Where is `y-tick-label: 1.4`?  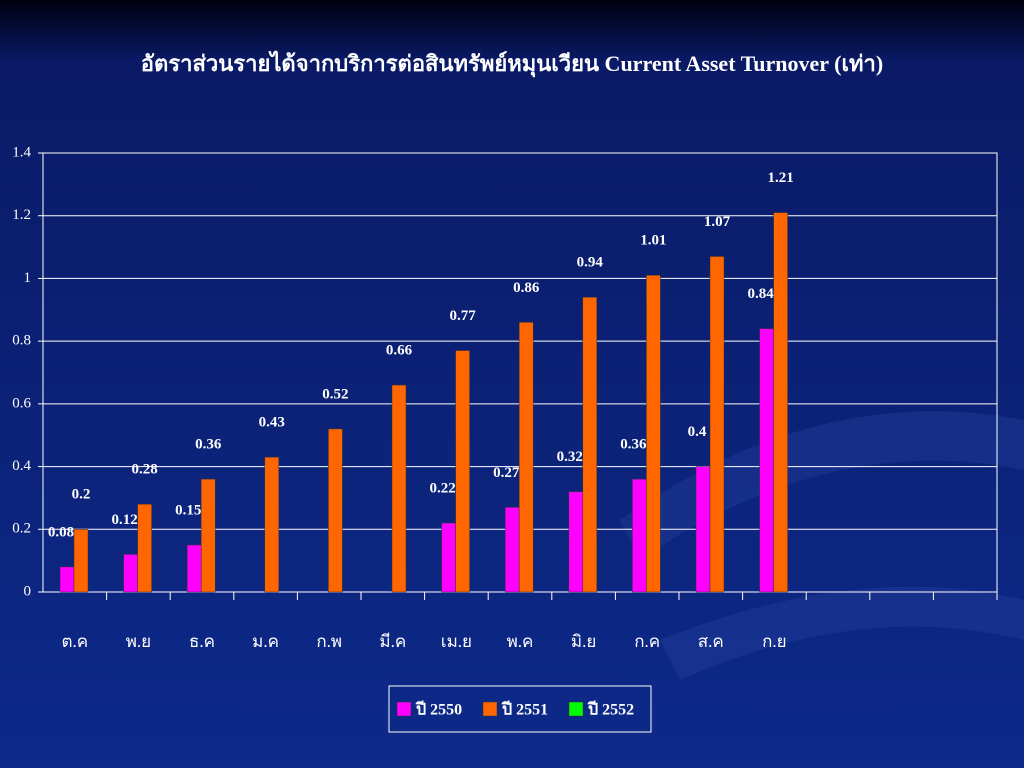
y-tick-label: 1.4 is located at coordinates (21, 152).